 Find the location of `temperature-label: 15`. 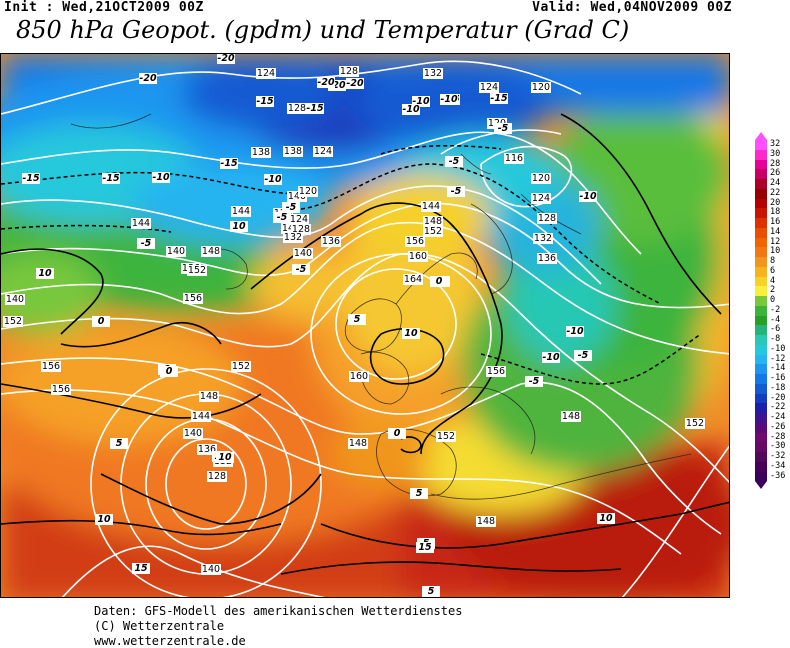

temperature-label: 15 is located at coordinates (425, 547).